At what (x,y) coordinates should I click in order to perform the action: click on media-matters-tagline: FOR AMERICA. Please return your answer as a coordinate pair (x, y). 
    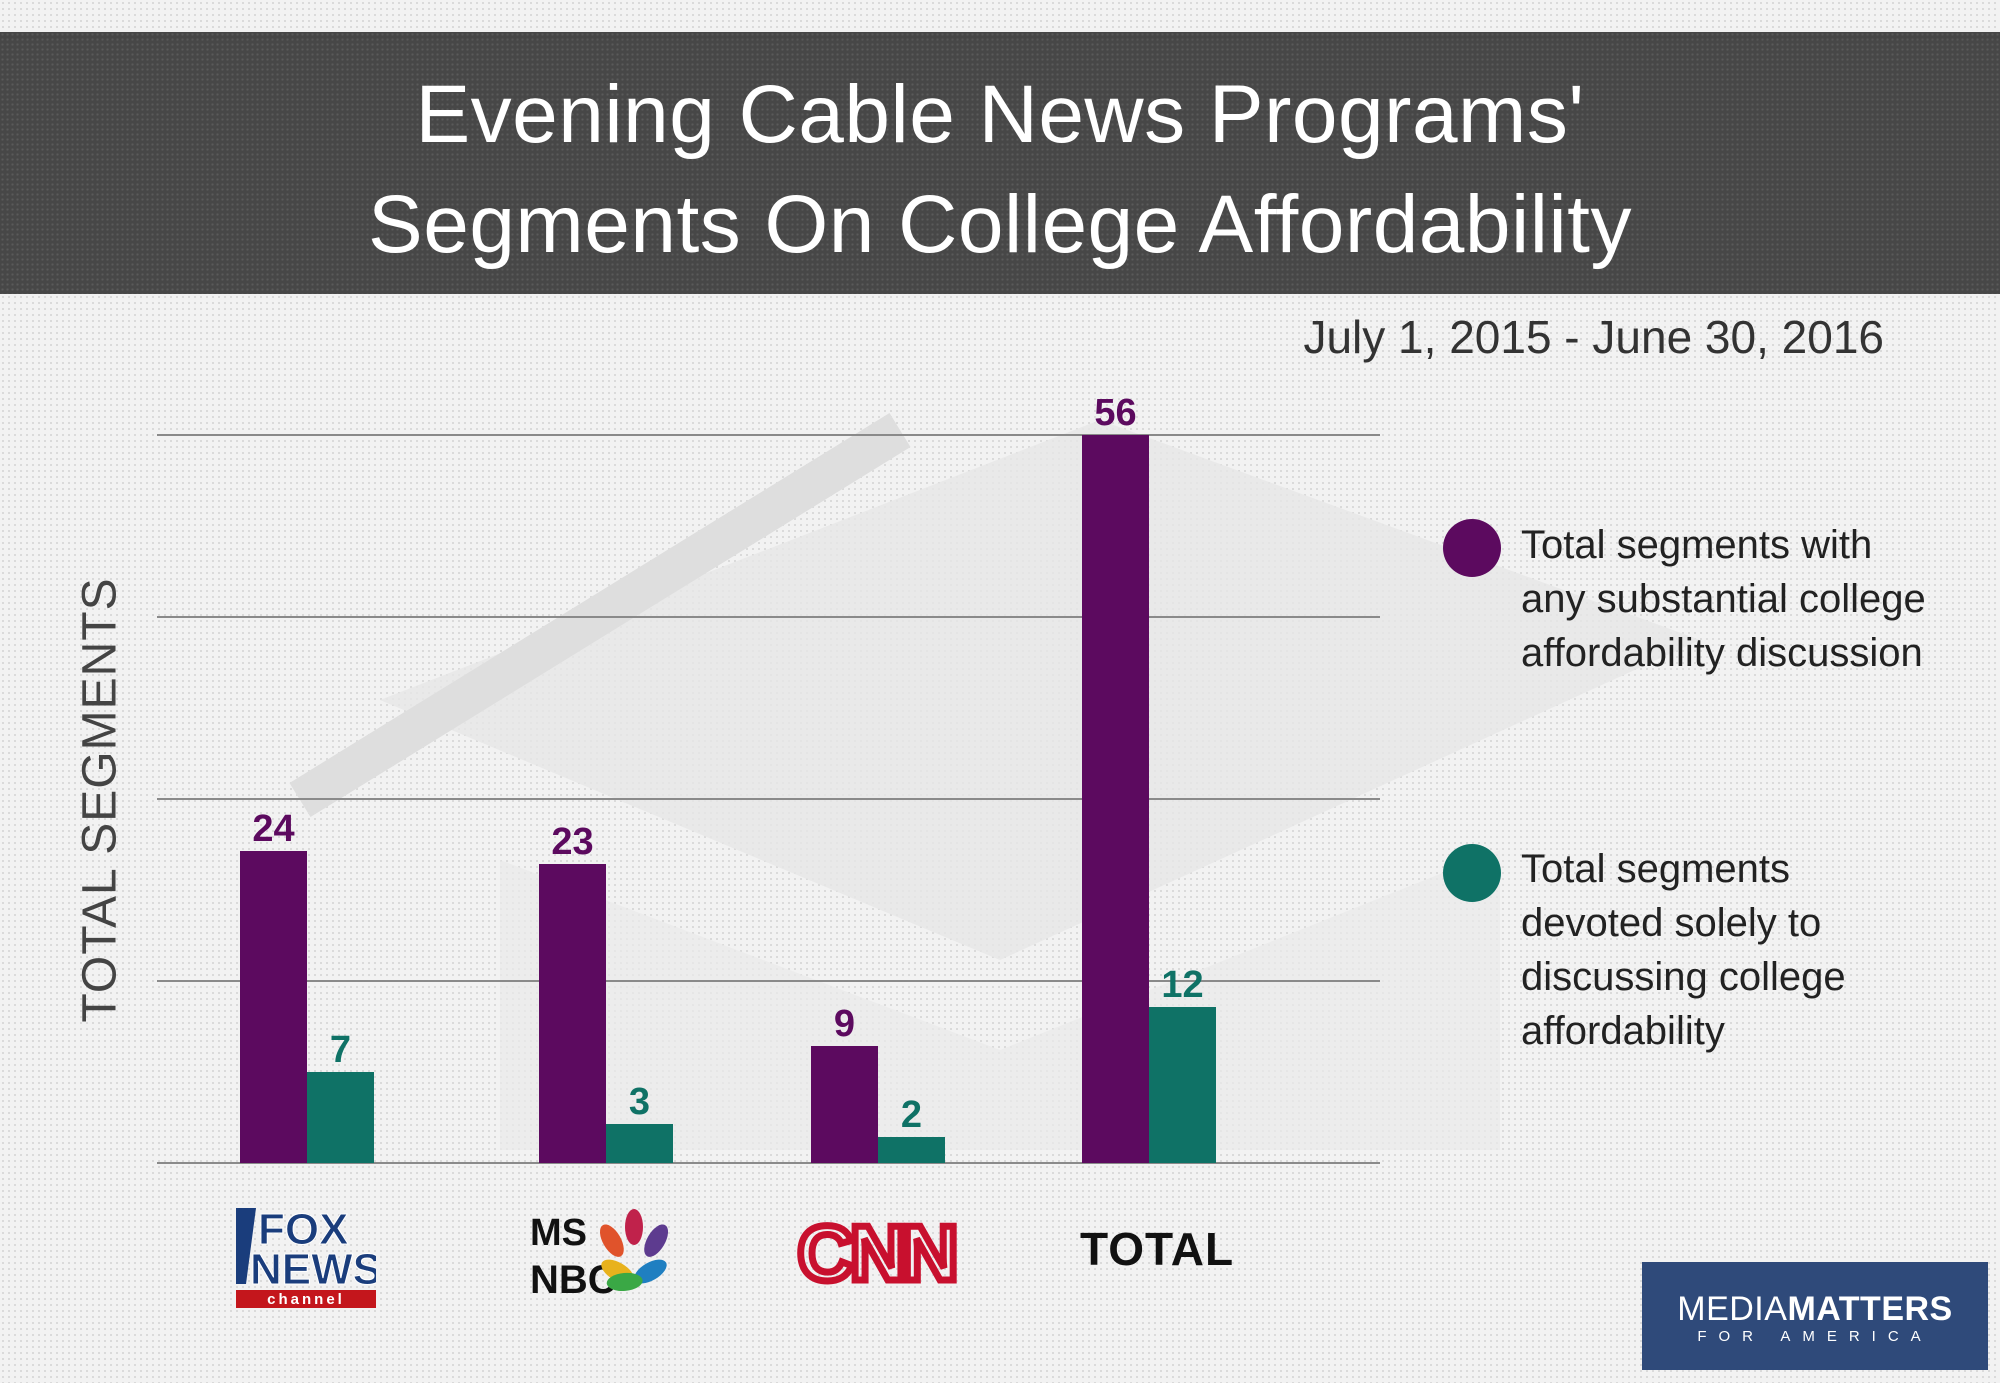
    Looking at the image, I should click on (1815, 1336).